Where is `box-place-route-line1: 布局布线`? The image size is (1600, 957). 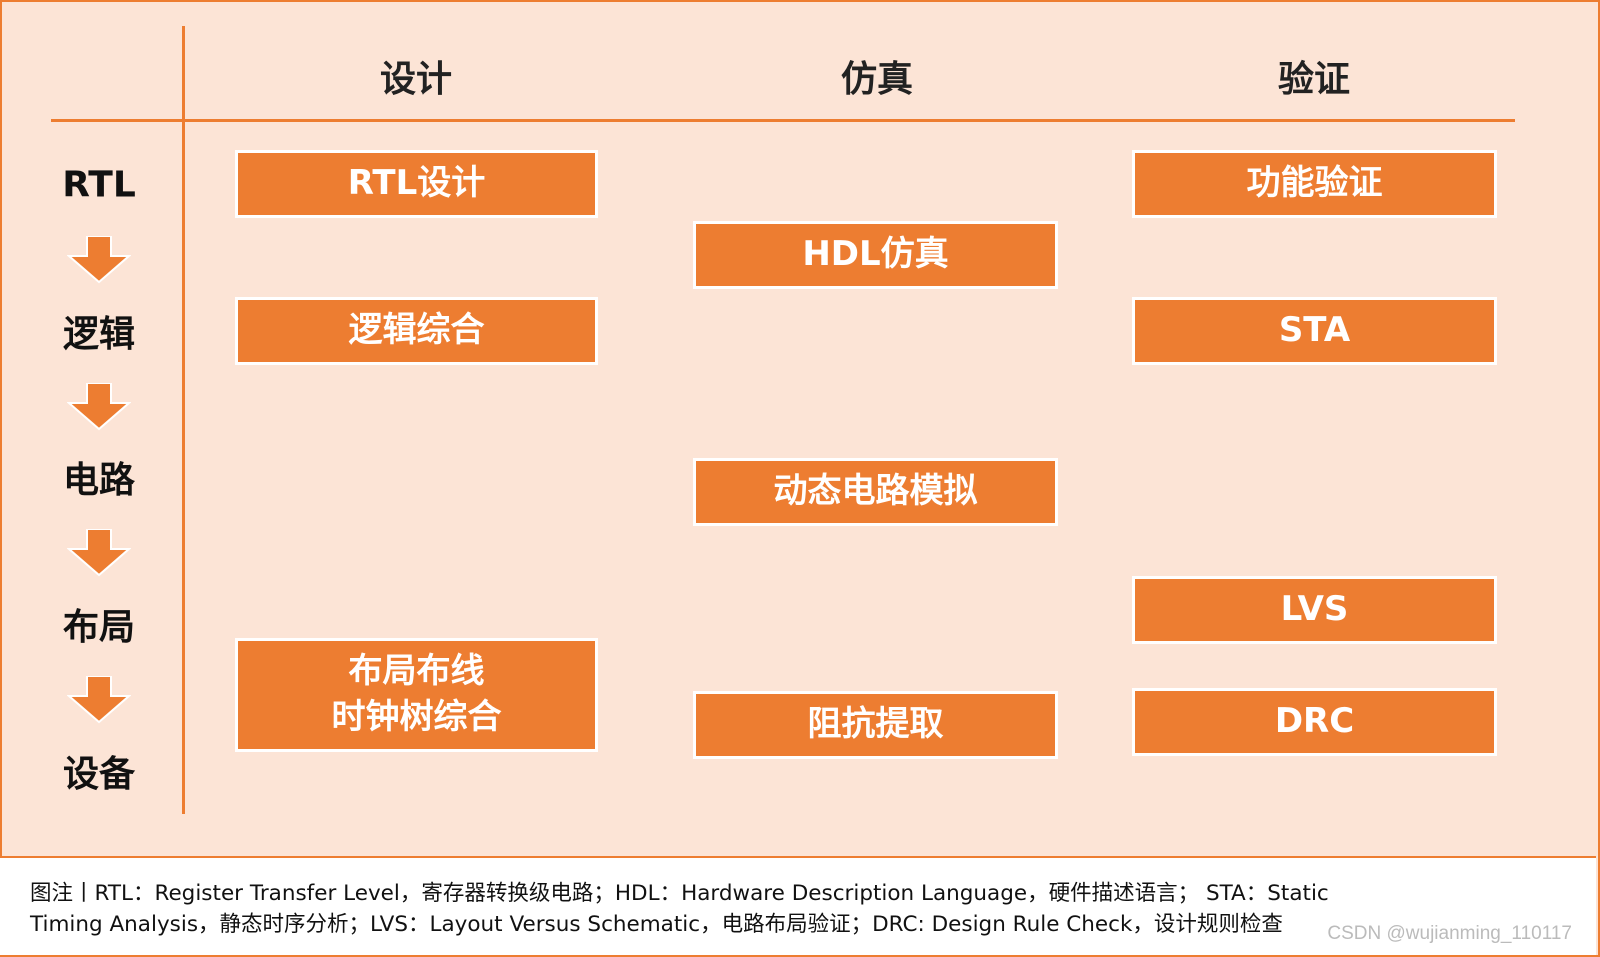
box-place-route-line1: 布局布线 is located at coordinates (416, 671).